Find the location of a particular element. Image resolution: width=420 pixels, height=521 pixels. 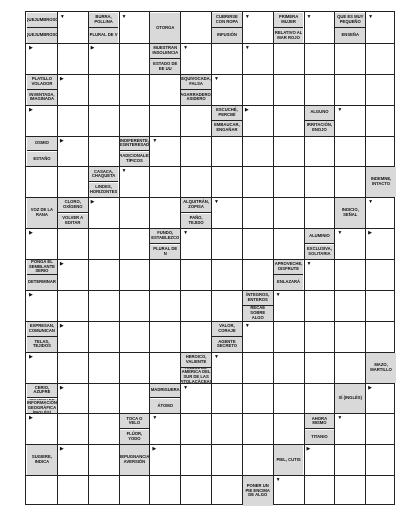

clue-cell-cloro: CLORO, OXÍGENO is located at coordinates (72, 206).